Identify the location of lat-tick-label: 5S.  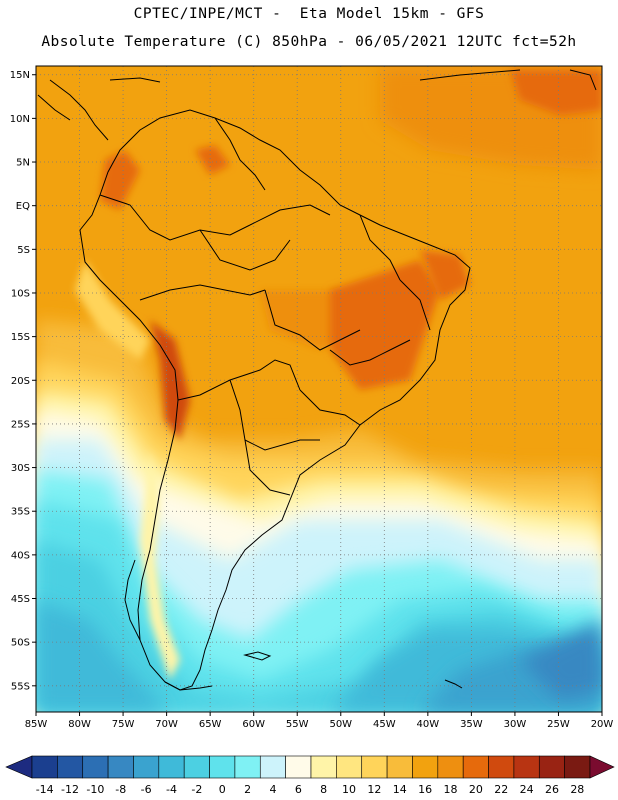
(23, 250).